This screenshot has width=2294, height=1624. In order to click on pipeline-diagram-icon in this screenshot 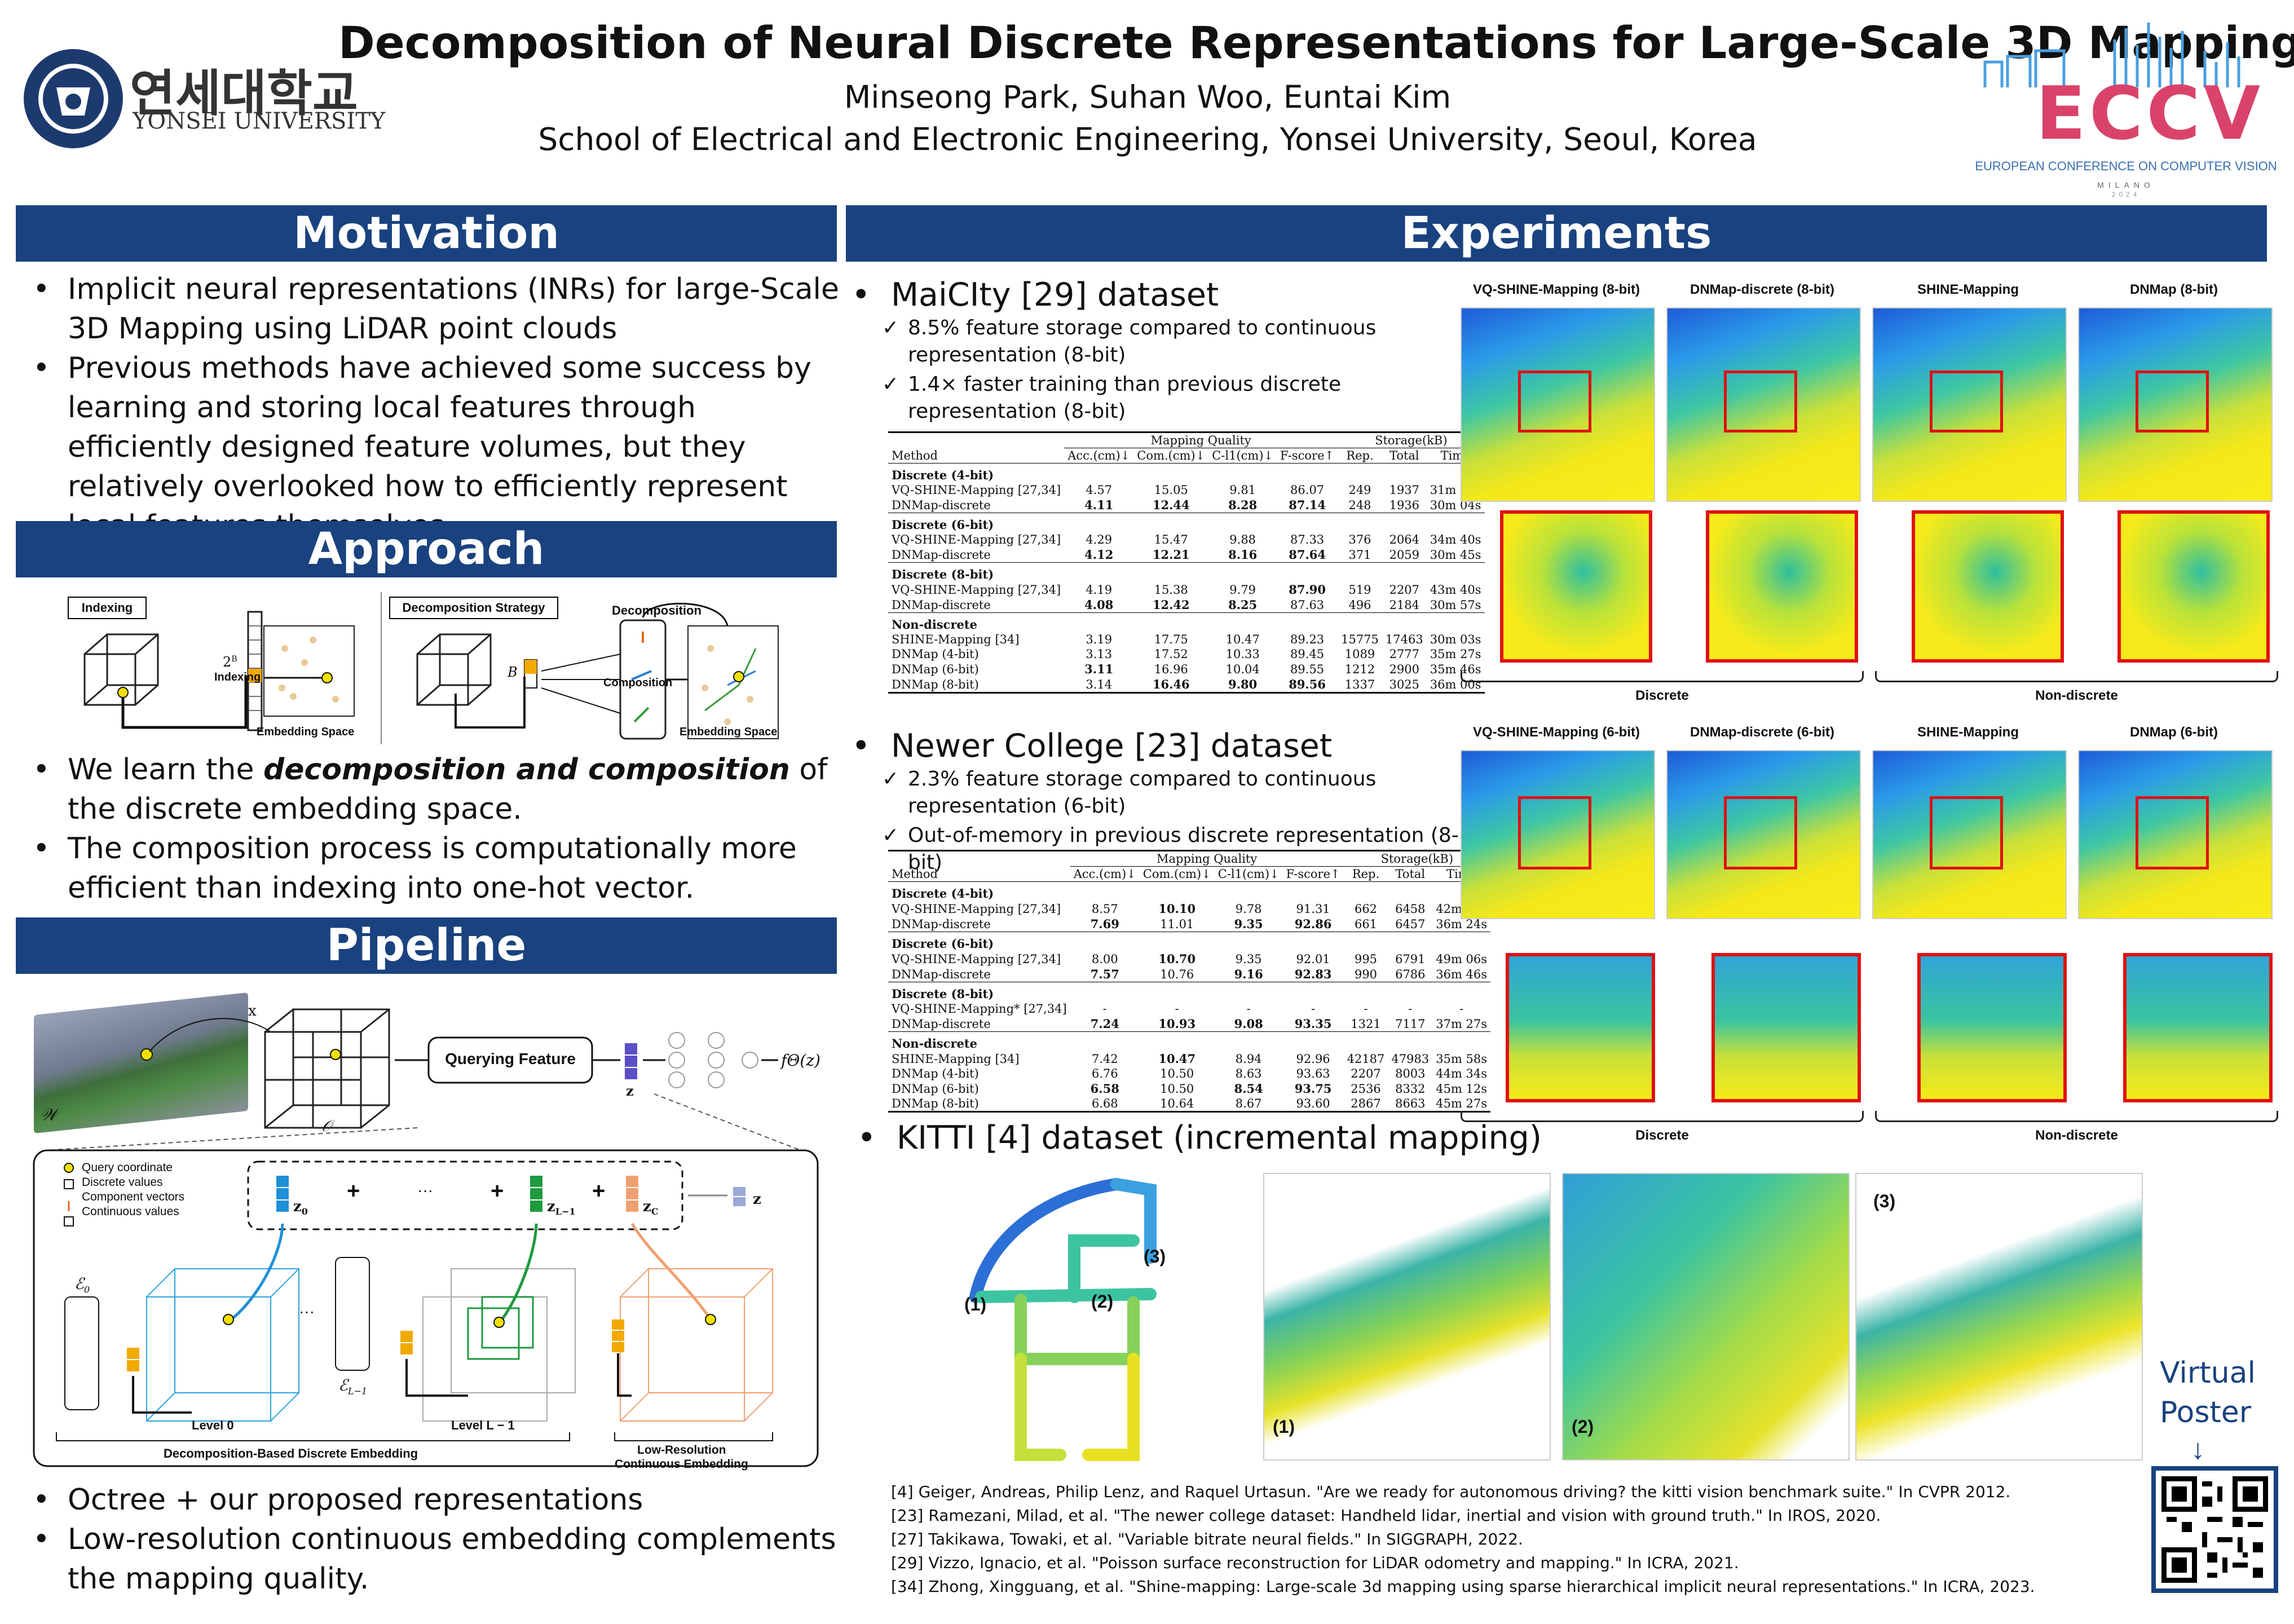, I will do `click(426, 1237)`.